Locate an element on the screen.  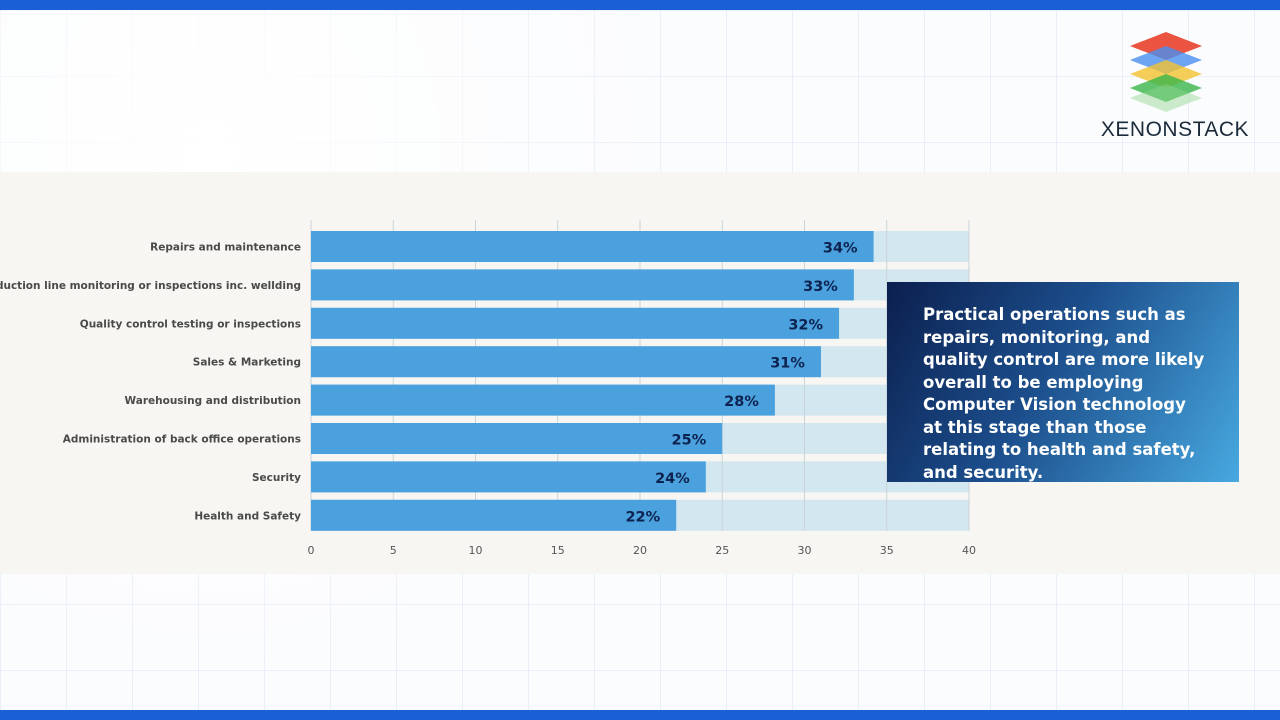
data-label: 33% is located at coordinates (820, 287).